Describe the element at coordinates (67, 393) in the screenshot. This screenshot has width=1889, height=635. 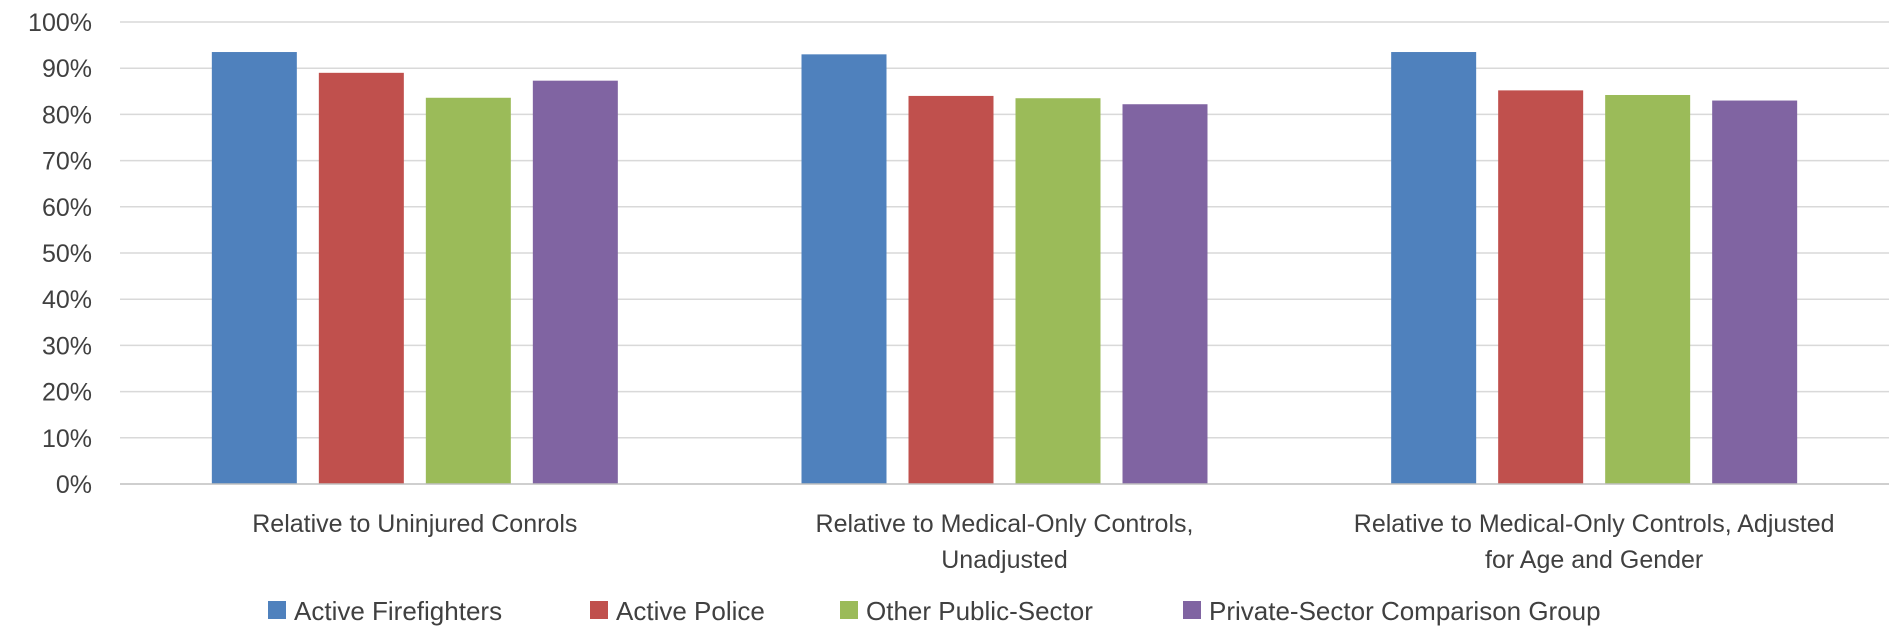
I see `y-tick-label: 20%` at that location.